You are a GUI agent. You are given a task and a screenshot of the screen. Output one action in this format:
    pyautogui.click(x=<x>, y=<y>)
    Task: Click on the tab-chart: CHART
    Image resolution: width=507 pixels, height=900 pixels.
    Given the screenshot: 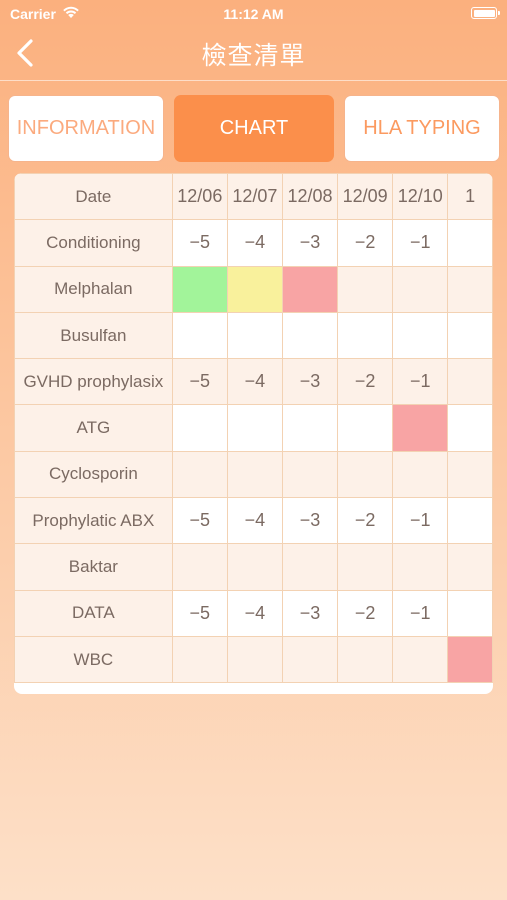 What is the action you would take?
    pyautogui.click(x=254, y=128)
    